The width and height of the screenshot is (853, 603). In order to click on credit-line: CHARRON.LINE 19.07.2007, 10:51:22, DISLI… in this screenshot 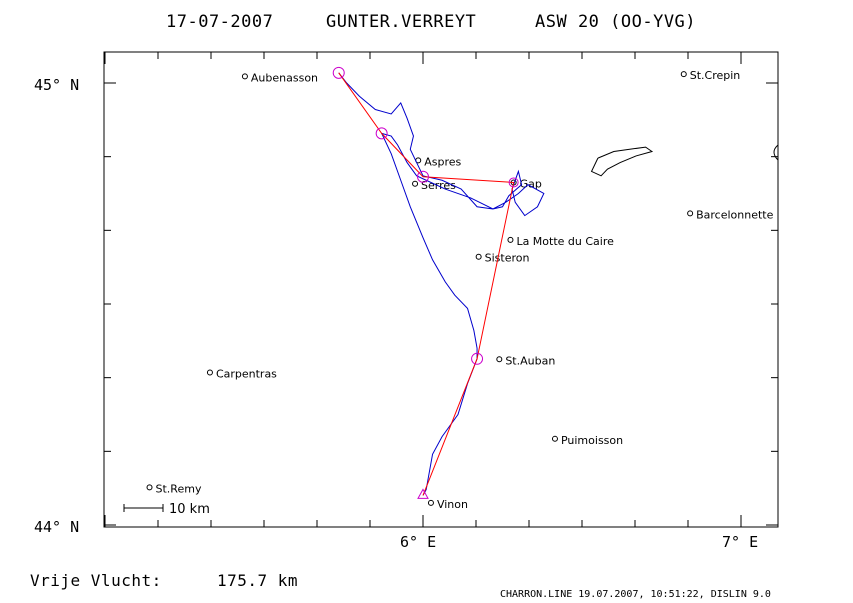, I will do `click(635, 594)`.